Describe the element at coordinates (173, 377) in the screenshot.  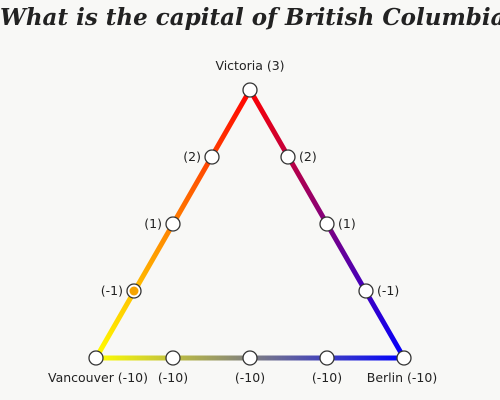
I see `bottom-edge-point-1-label: (-10)` at that location.